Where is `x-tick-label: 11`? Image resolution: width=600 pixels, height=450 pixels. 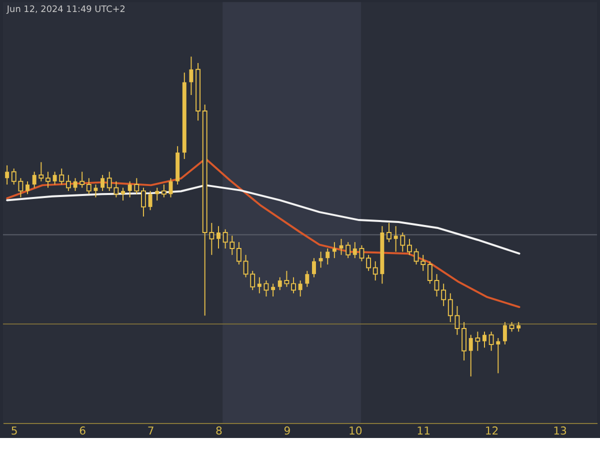
x-tick-label: 11 is located at coordinates (423, 431).